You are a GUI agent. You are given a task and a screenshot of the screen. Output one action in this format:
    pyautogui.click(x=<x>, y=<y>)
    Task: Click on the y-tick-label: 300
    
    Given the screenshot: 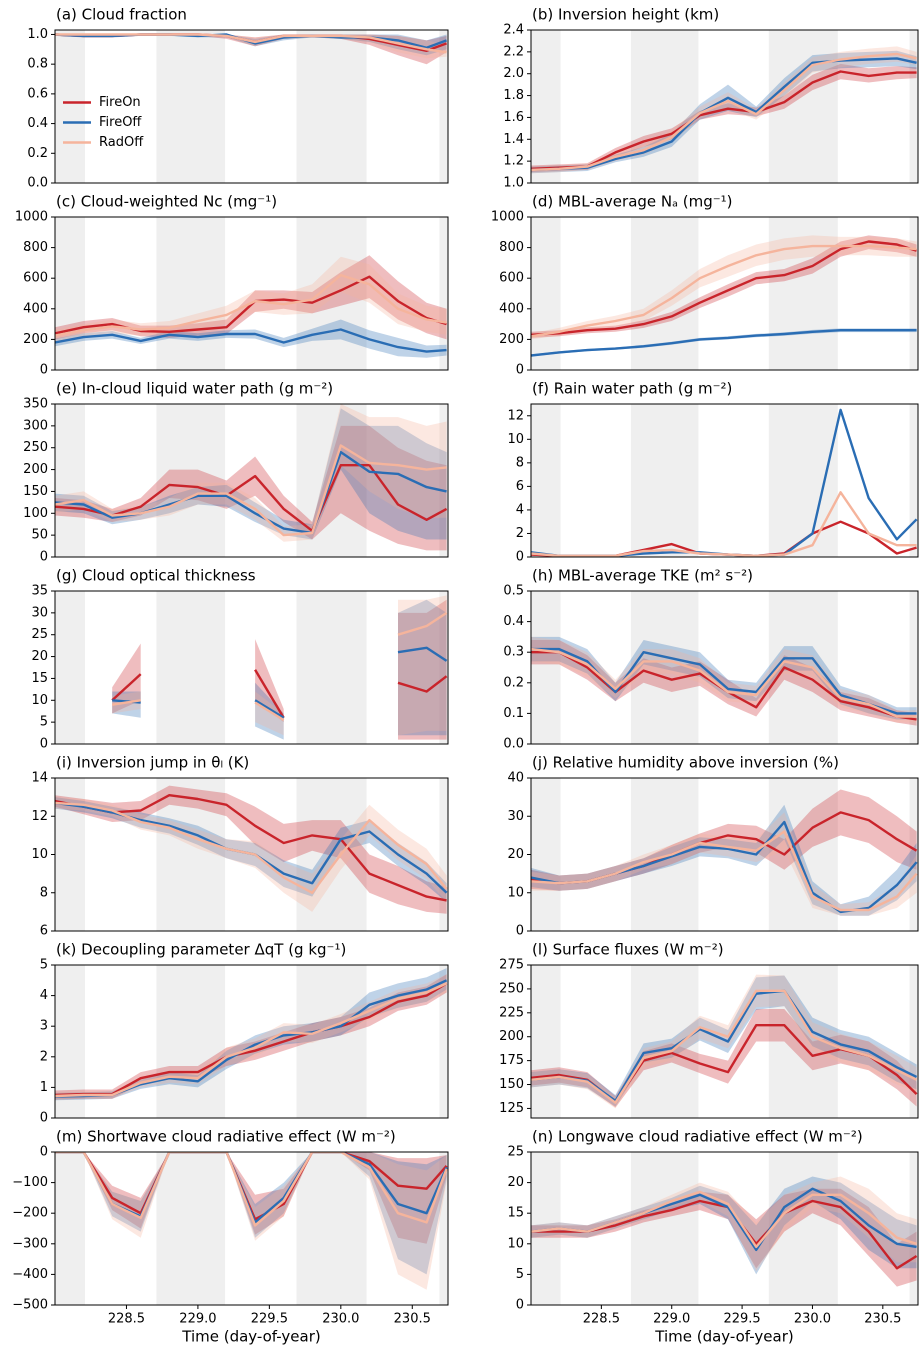 What is the action you would take?
    pyautogui.click(x=35, y=425)
    